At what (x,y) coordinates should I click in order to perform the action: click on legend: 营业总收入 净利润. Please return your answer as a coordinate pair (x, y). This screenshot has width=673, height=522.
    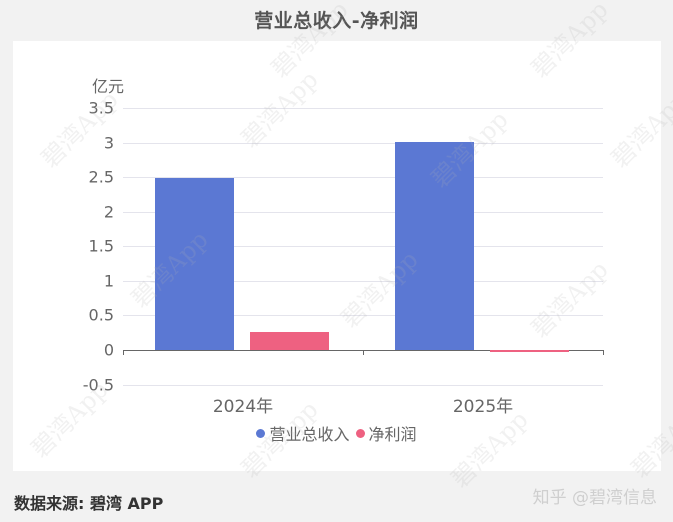
    Looking at the image, I should click on (336, 433).